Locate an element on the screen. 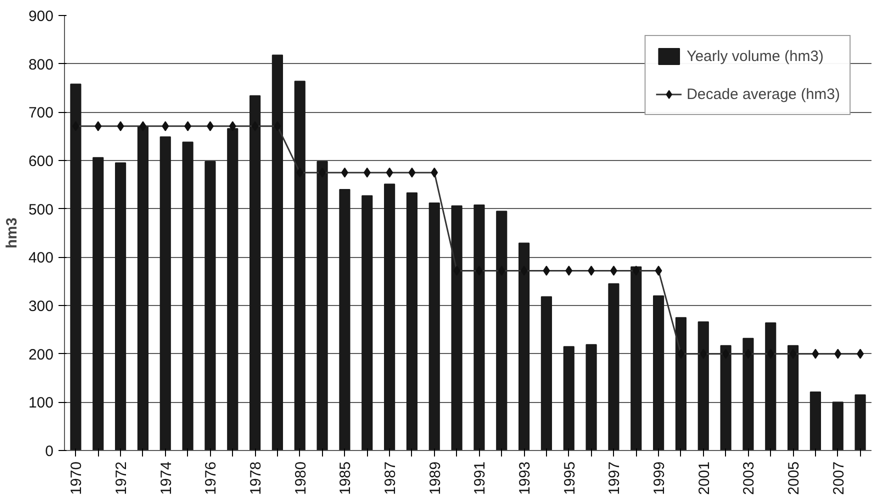  x-tick-label: 1997 is located at coordinates (615, 478).